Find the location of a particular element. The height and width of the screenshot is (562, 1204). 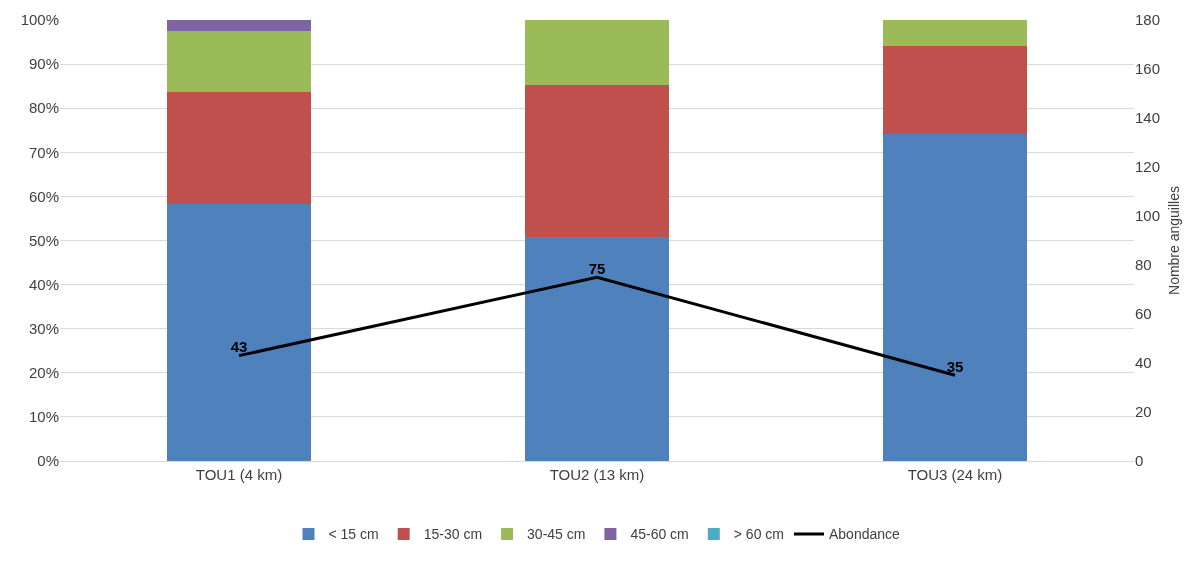

y-tick-label: 0% is located at coordinates (48, 461).